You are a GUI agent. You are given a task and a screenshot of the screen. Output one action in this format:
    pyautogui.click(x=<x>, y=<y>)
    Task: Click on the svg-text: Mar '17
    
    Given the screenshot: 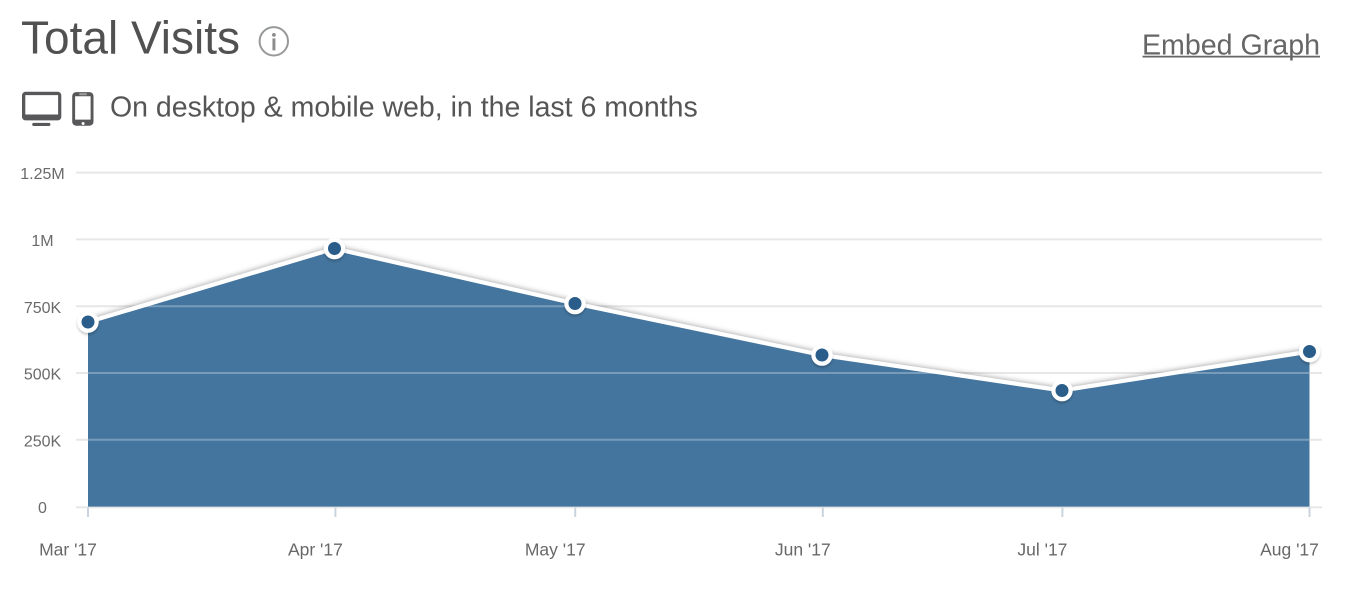 What is the action you would take?
    pyautogui.click(x=68, y=550)
    